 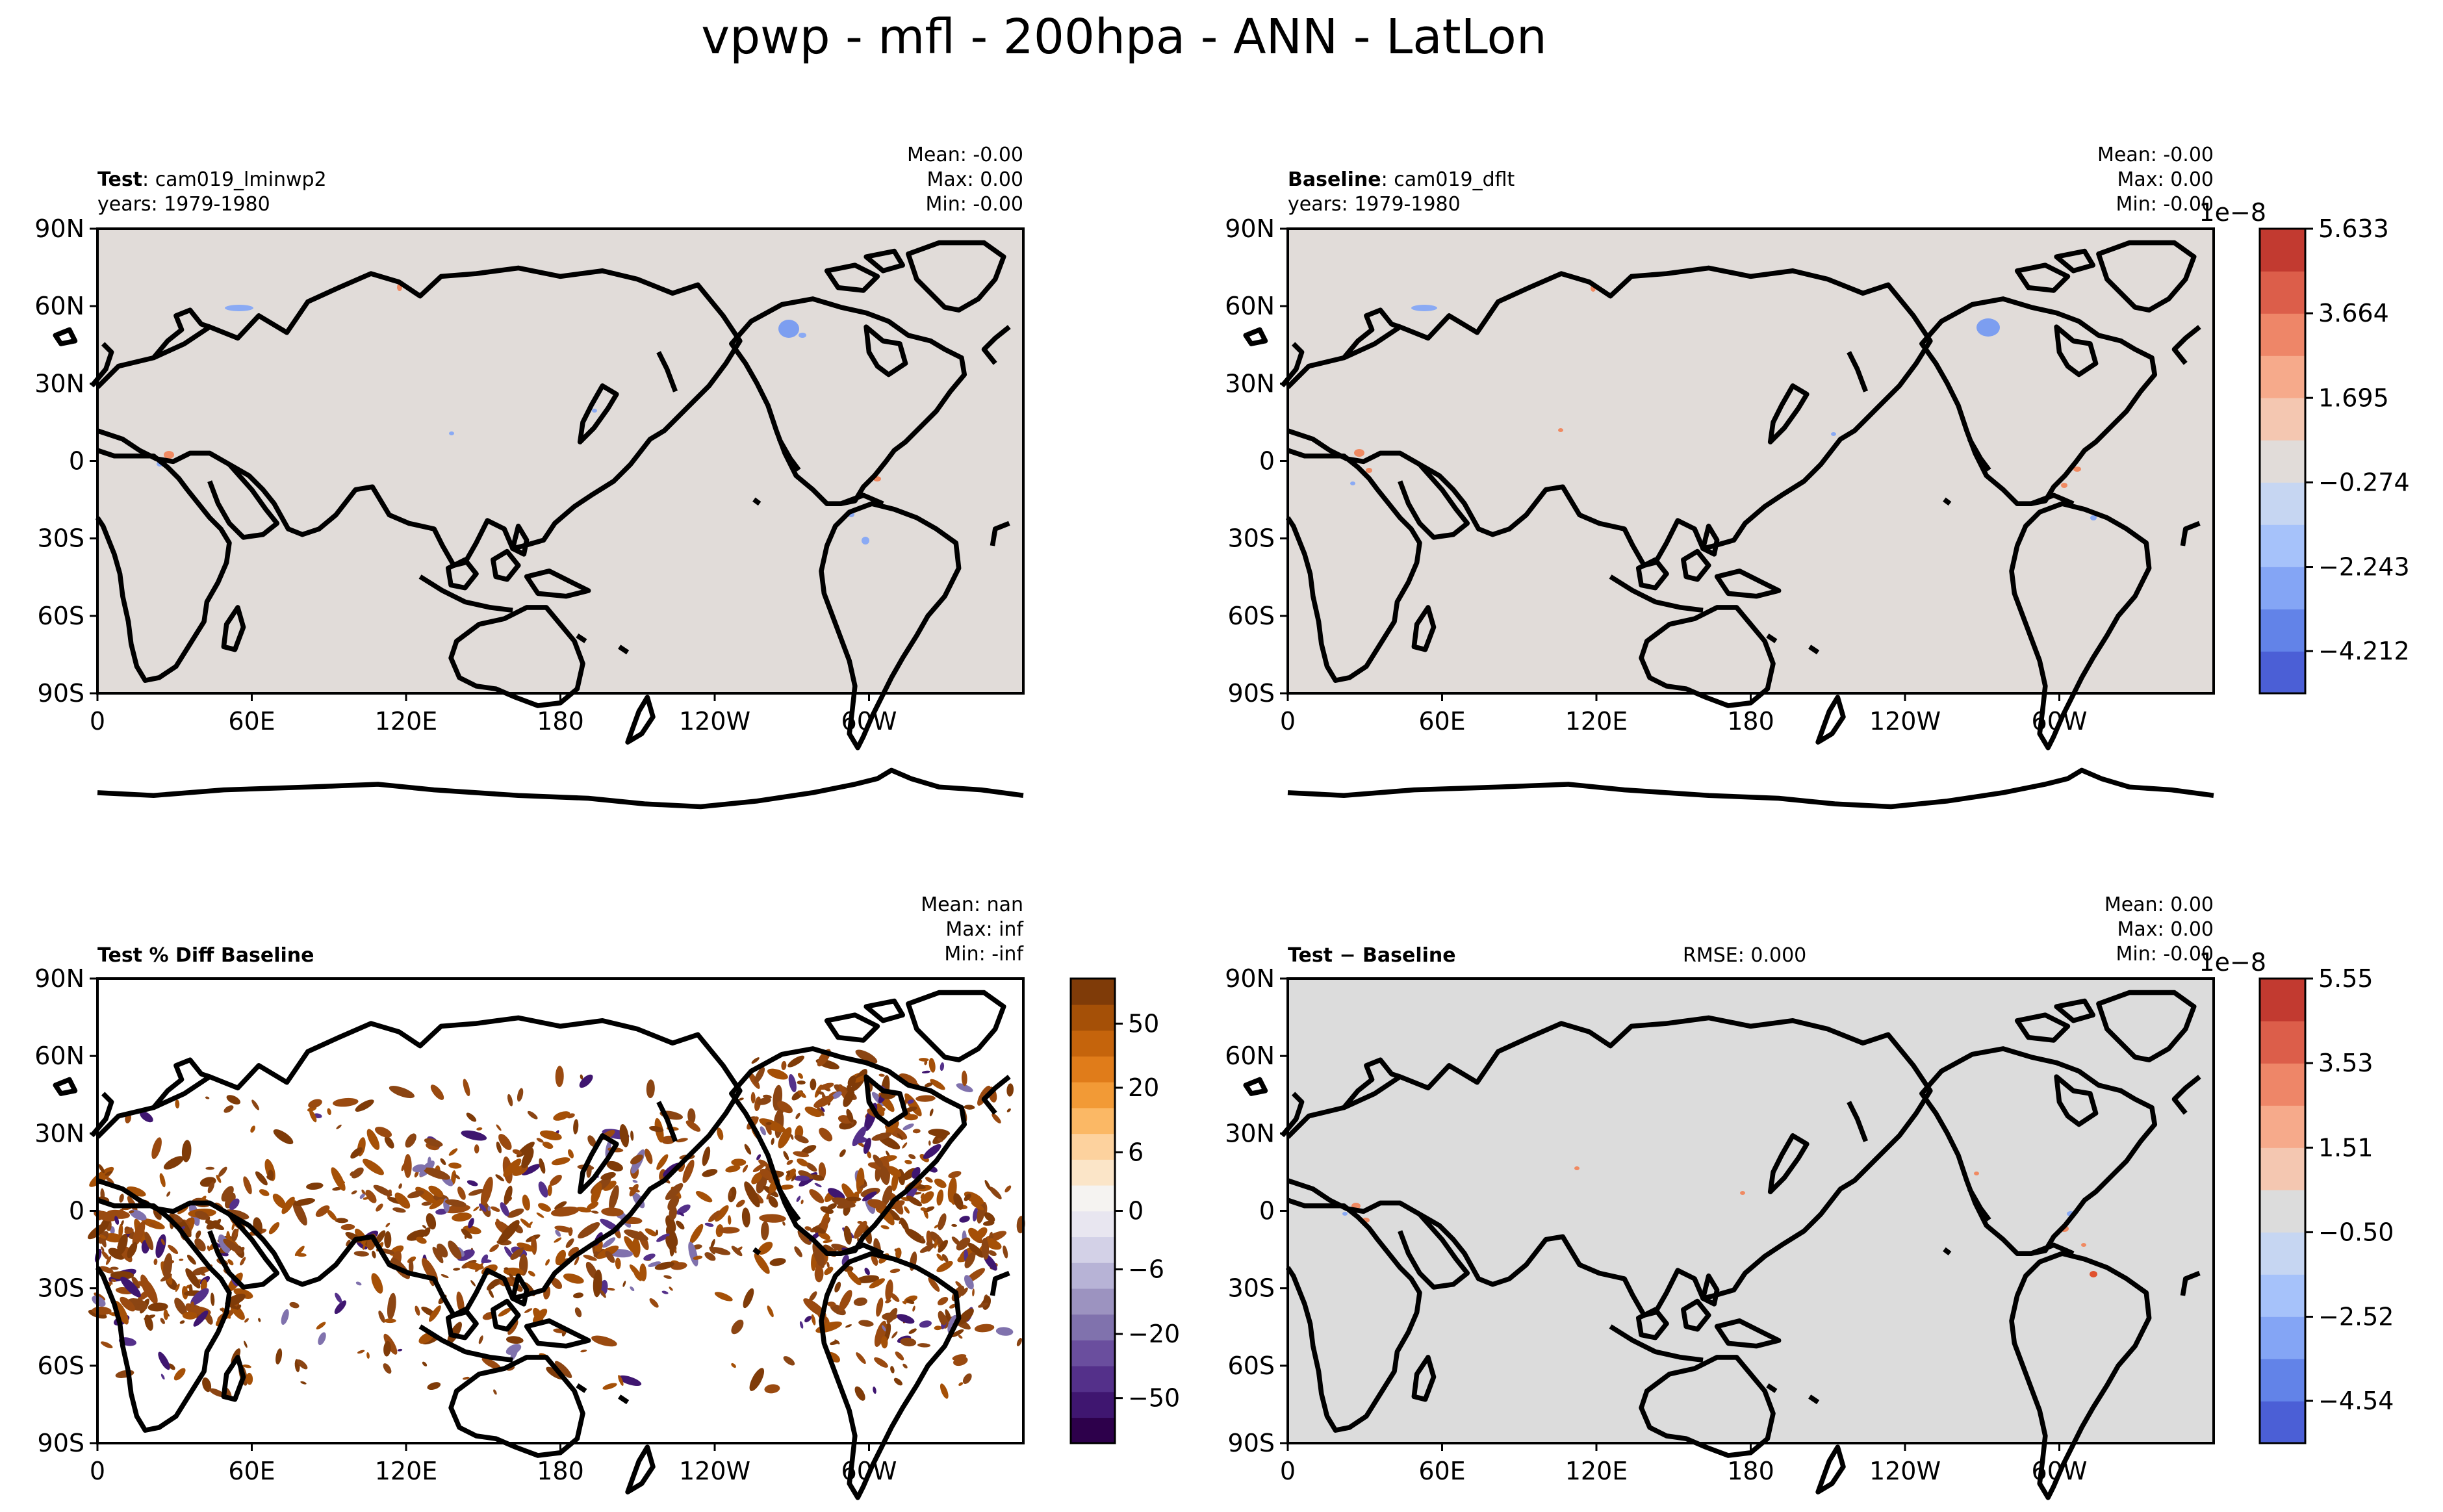 What do you see at coordinates (1250, 1133) in the screenshot?
I see `diff-y-tick-label: 30N` at bounding box center [1250, 1133].